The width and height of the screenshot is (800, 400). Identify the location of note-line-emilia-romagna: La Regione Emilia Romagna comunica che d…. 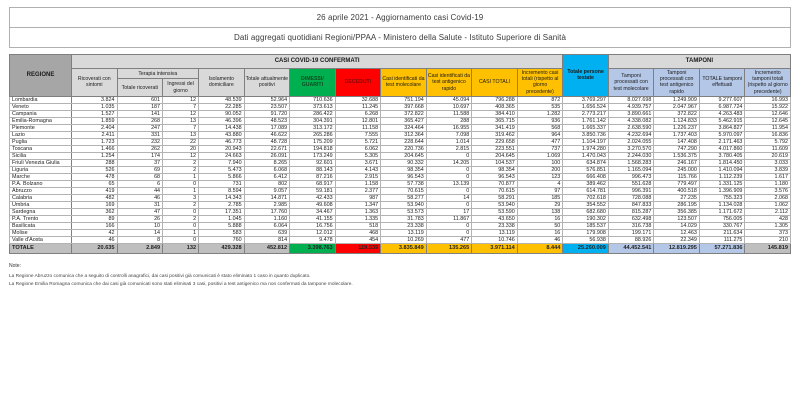
(181, 285).